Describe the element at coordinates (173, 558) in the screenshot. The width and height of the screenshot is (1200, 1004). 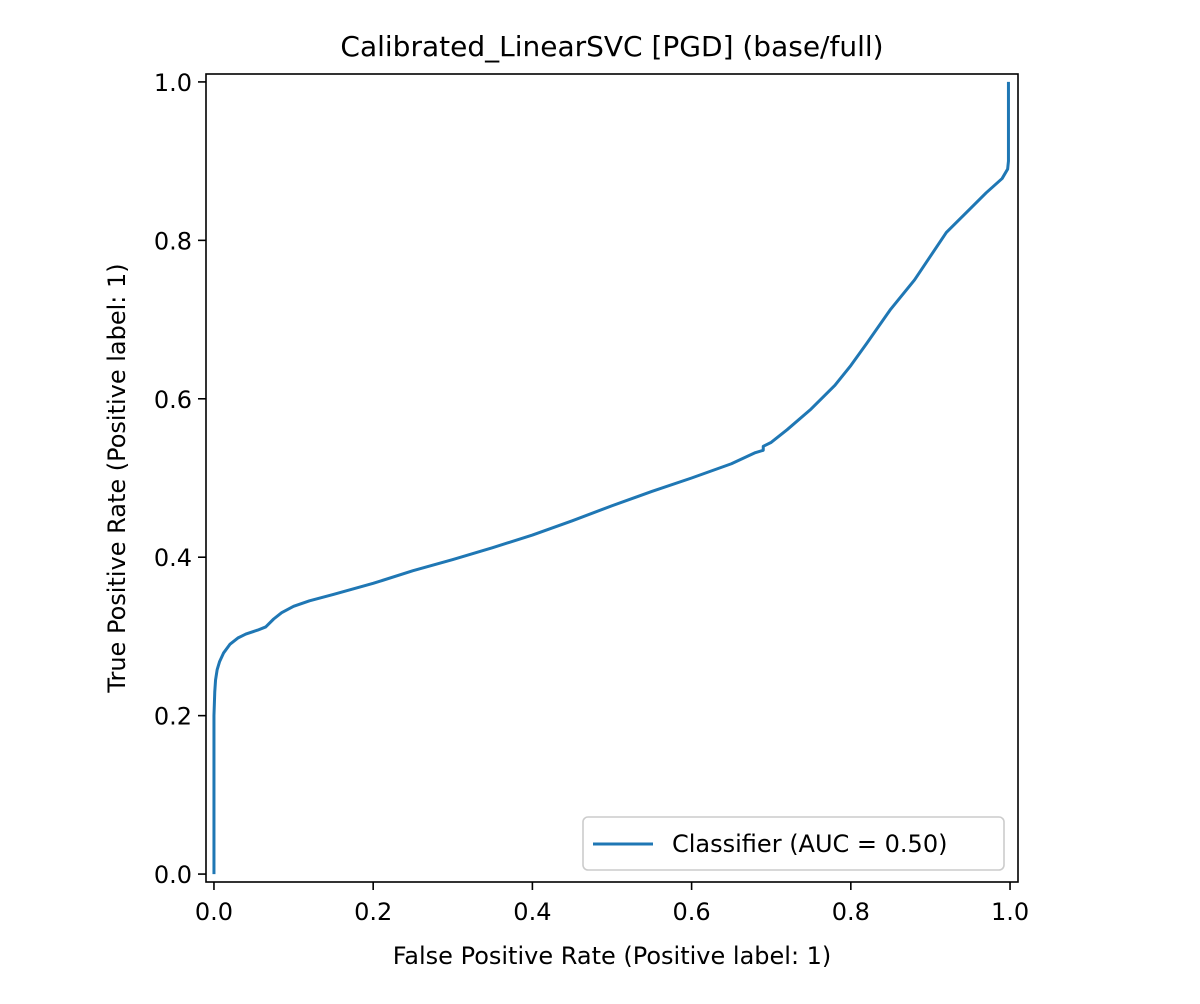
I see `y-tick-label: 0.4` at that location.